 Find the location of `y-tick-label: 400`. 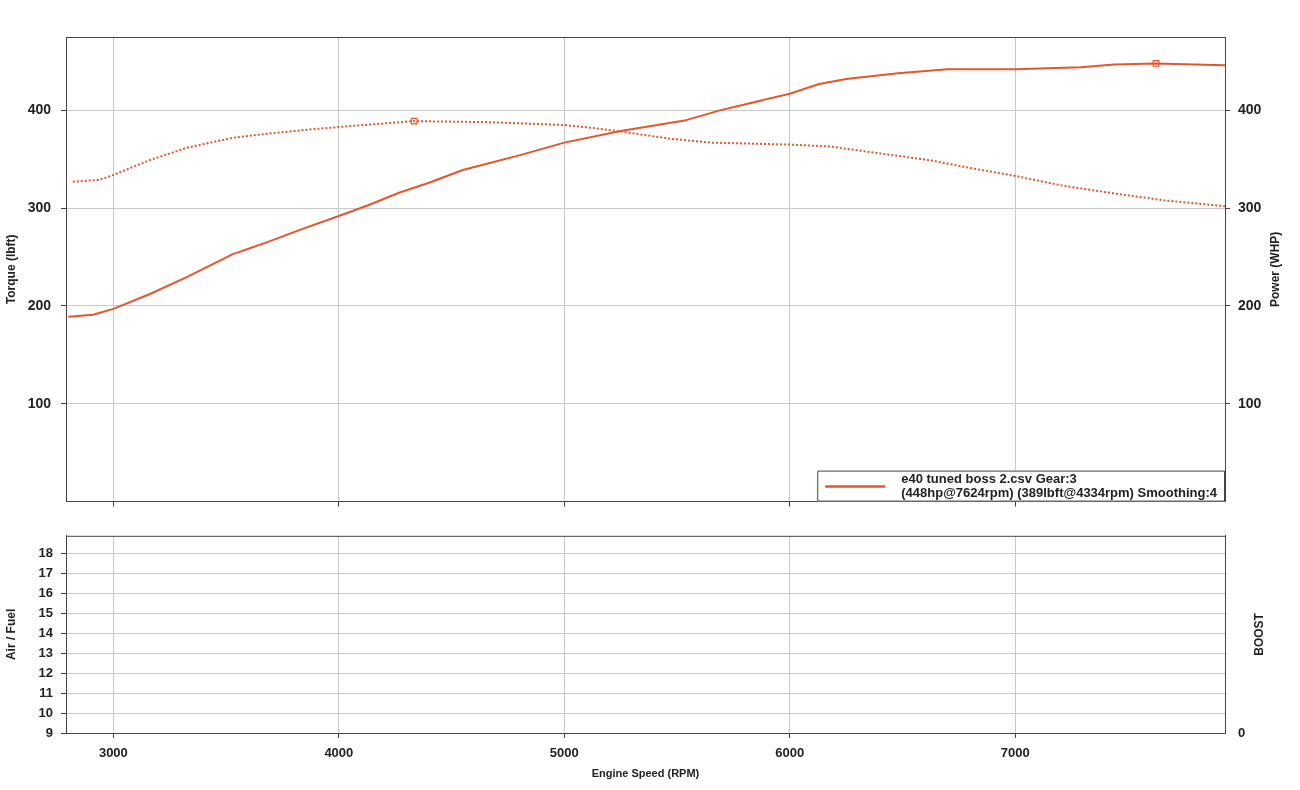

y-tick-label: 400 is located at coordinates (39, 109).